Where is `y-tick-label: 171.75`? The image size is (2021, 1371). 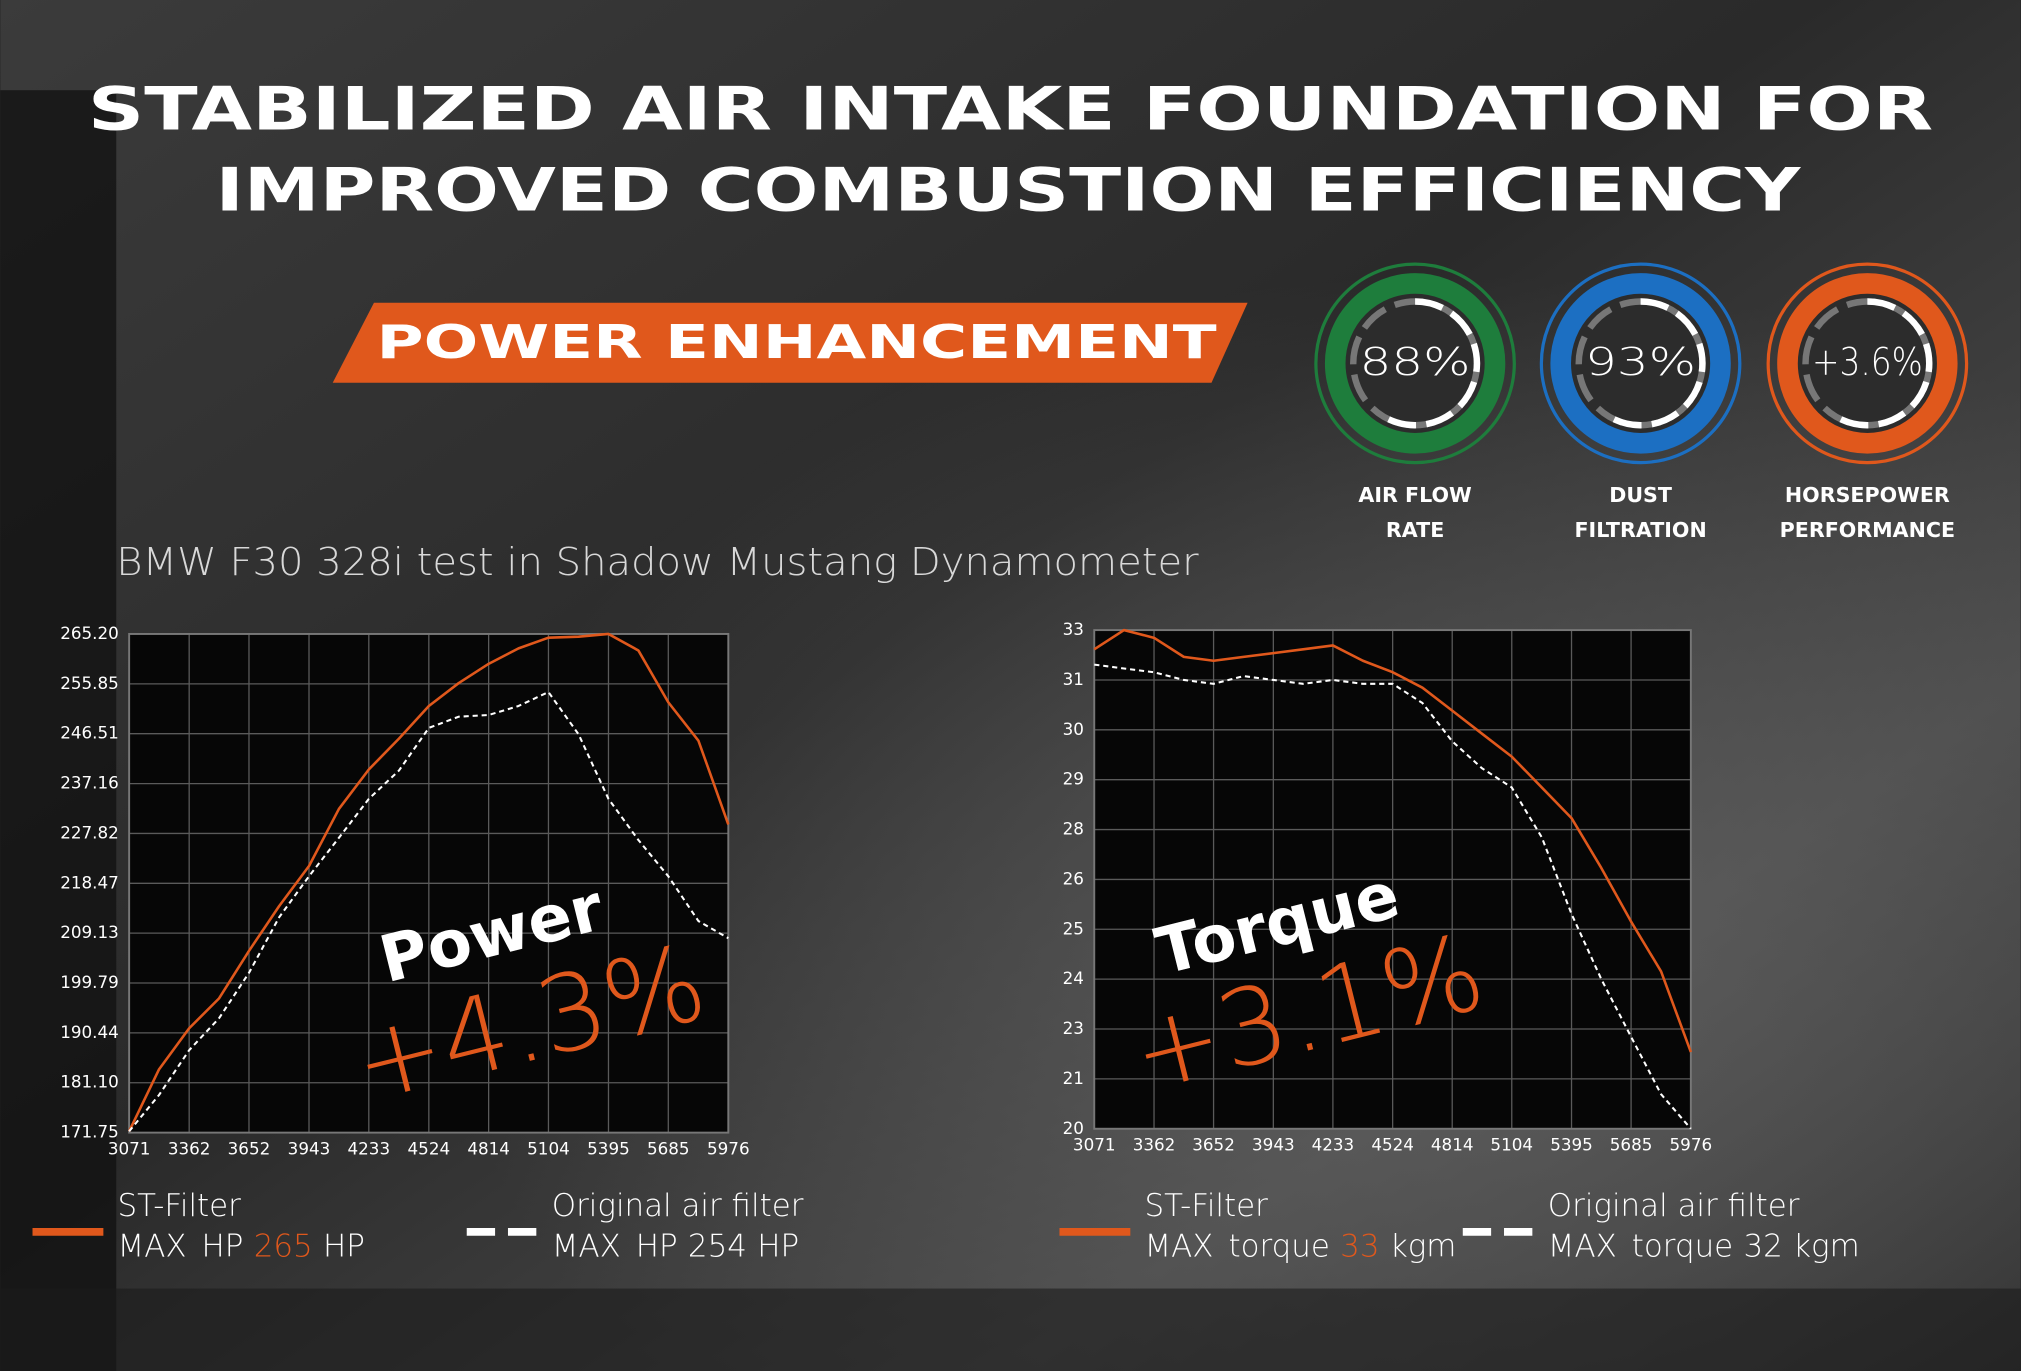
y-tick-label: 171.75 is located at coordinates (89, 1132).